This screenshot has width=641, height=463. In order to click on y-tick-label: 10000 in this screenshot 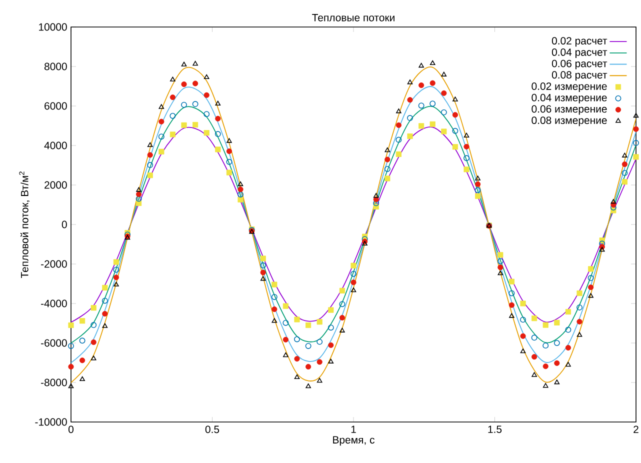, I will do `click(53, 27)`.